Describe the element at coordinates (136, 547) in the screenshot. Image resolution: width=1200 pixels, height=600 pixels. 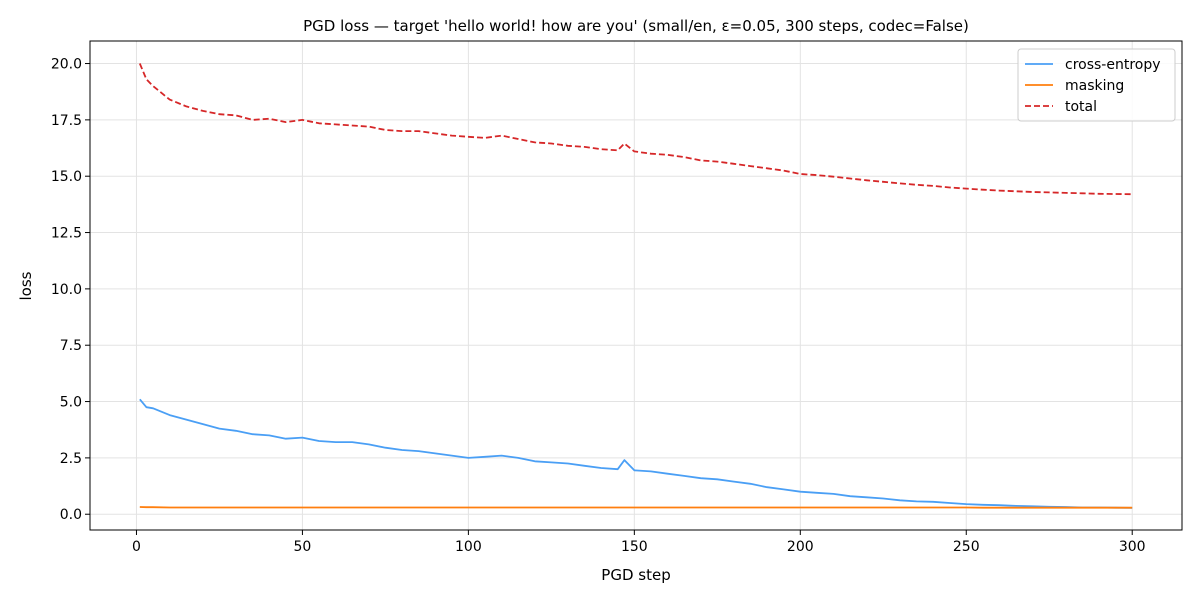
I see `x-tick-label: 0` at that location.